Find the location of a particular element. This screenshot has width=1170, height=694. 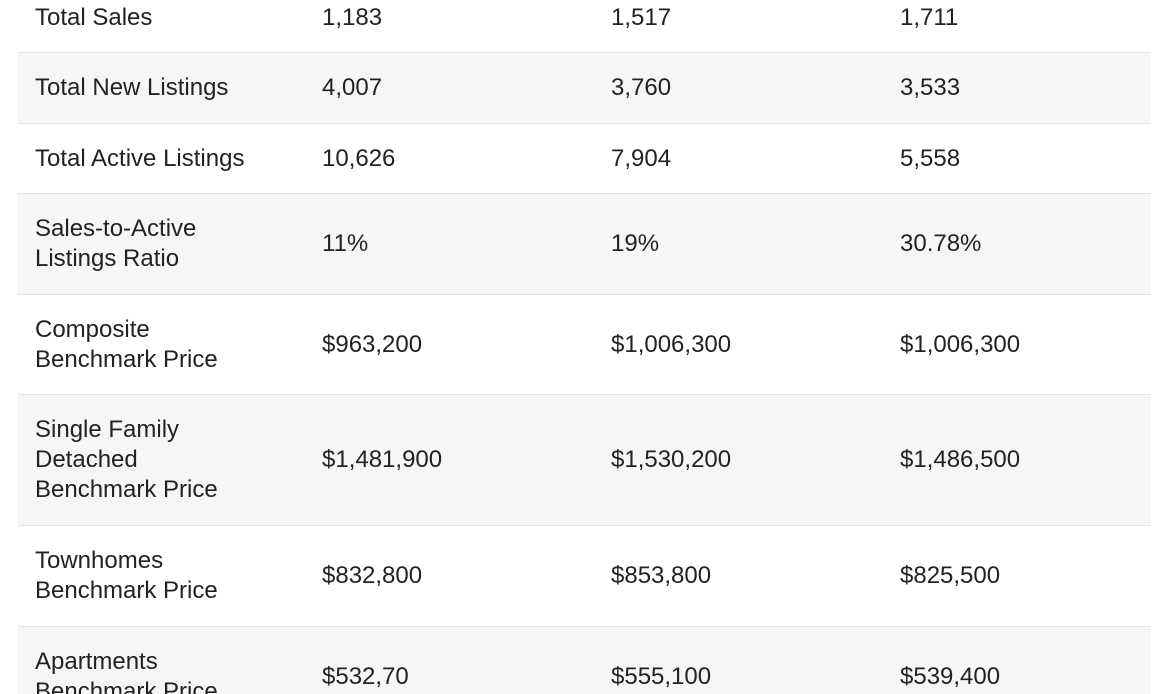

table-cell: $539,400 is located at coordinates (950, 676).